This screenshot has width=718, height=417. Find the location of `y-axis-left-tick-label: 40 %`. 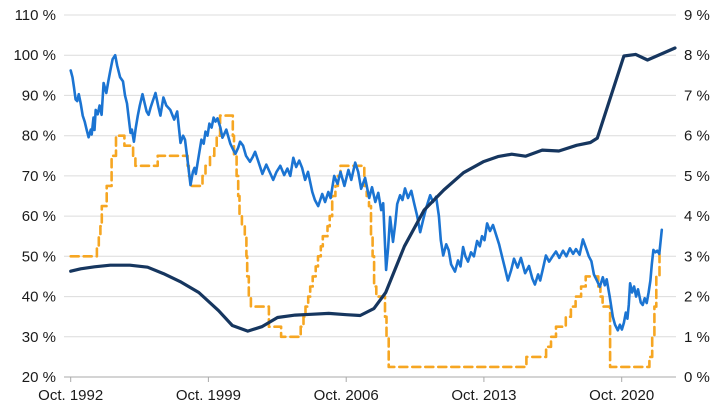

y-axis-left-tick-label: 40 % is located at coordinates (39, 297).